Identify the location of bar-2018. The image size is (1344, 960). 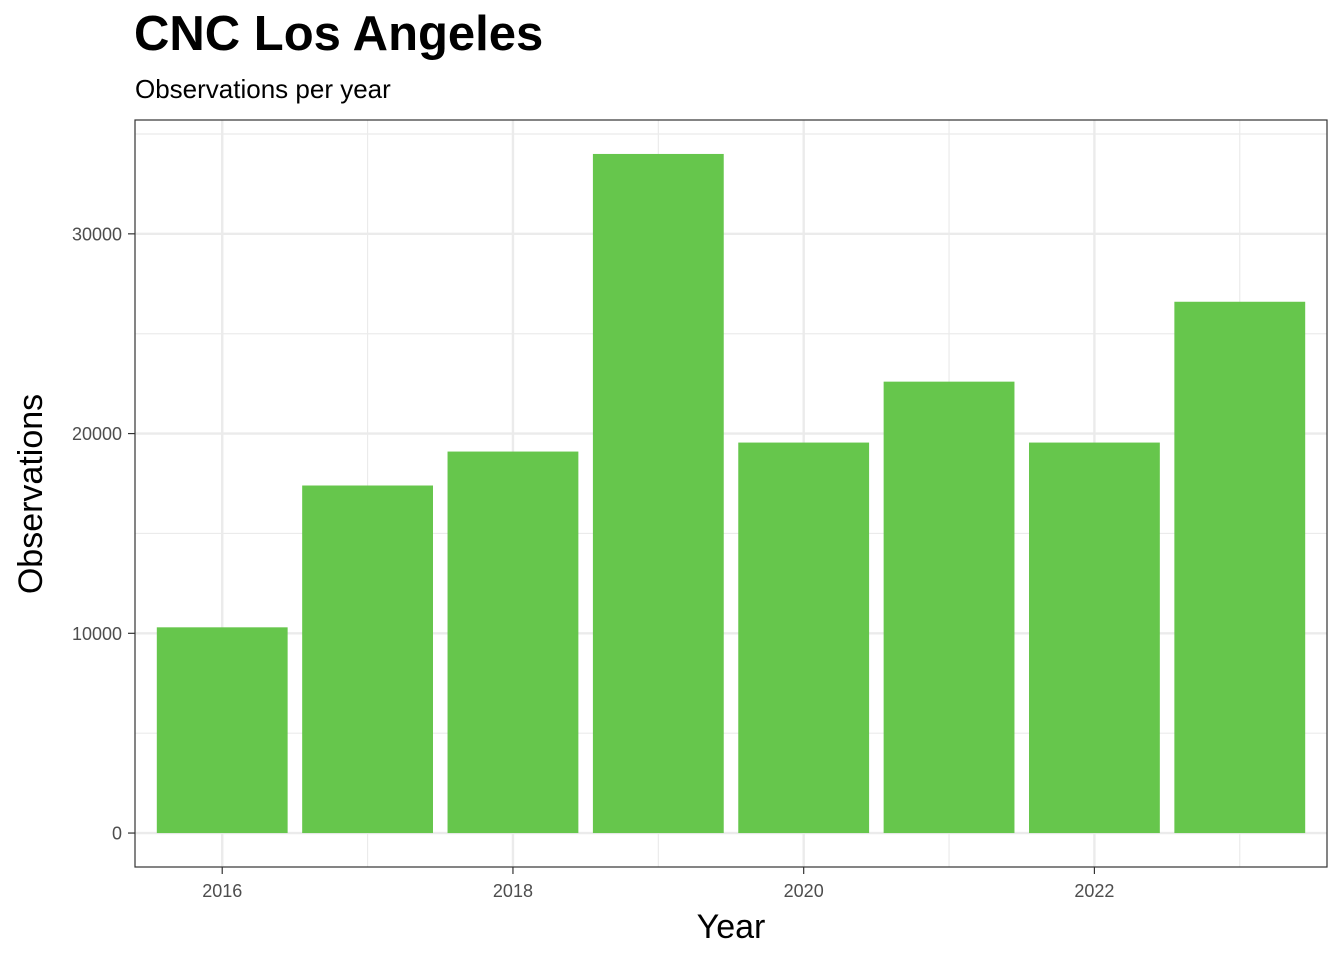
(513, 642).